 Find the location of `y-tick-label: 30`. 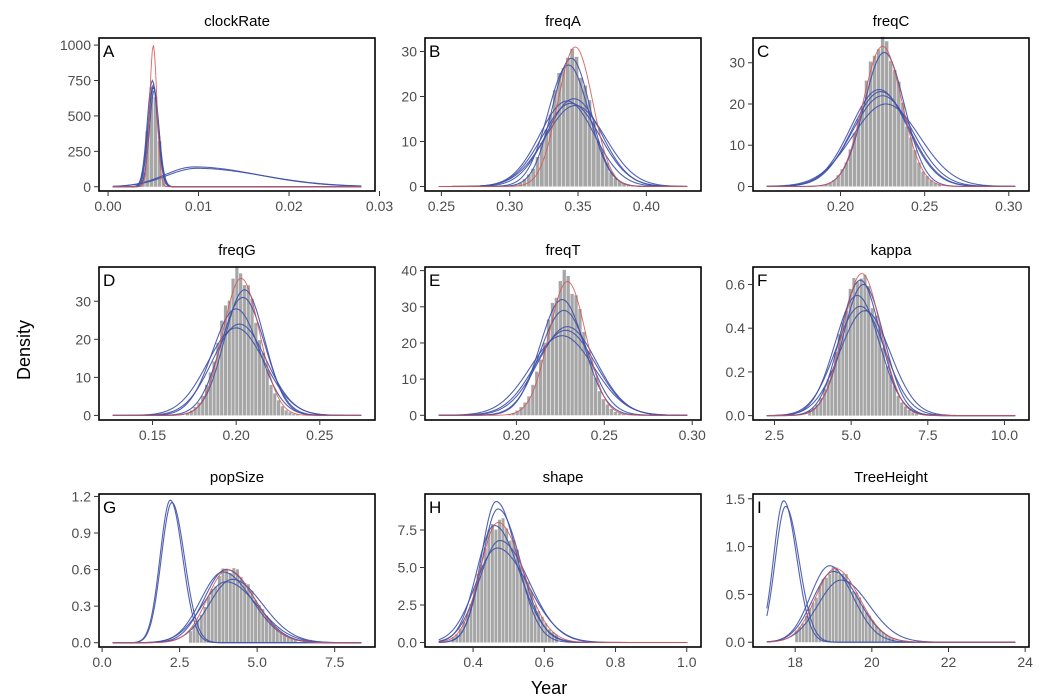

y-tick-label: 30 is located at coordinates (409, 52).